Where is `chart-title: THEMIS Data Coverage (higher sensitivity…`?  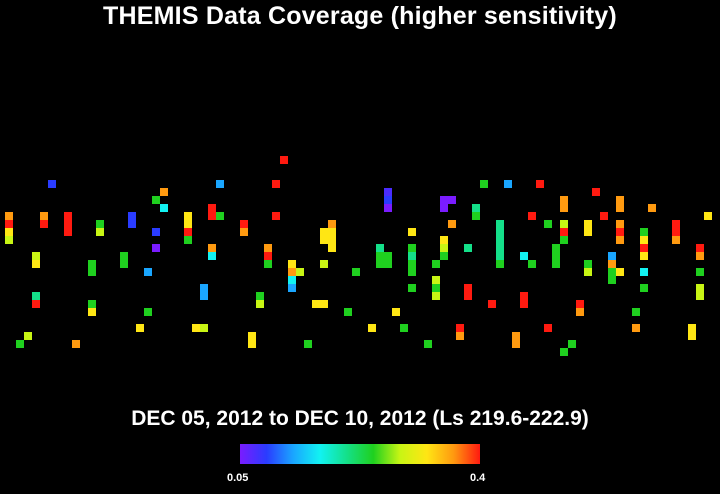 chart-title: THEMIS Data Coverage (higher sensitivity… is located at coordinates (360, 16).